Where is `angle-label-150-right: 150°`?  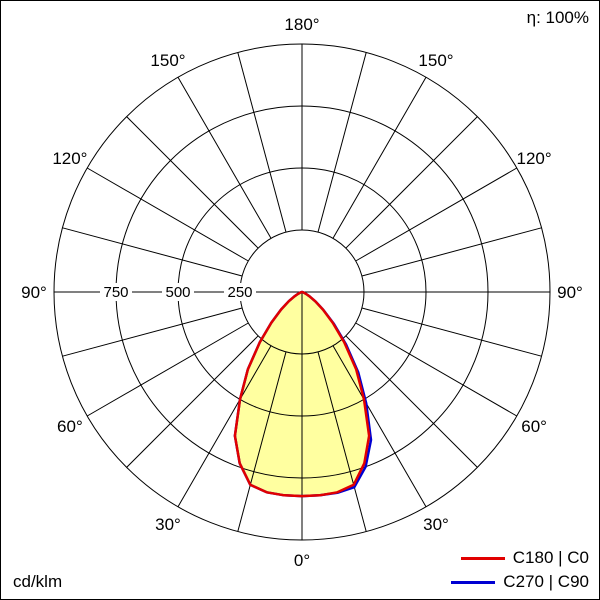
angle-label-150-right: 150° is located at coordinates (435, 60).